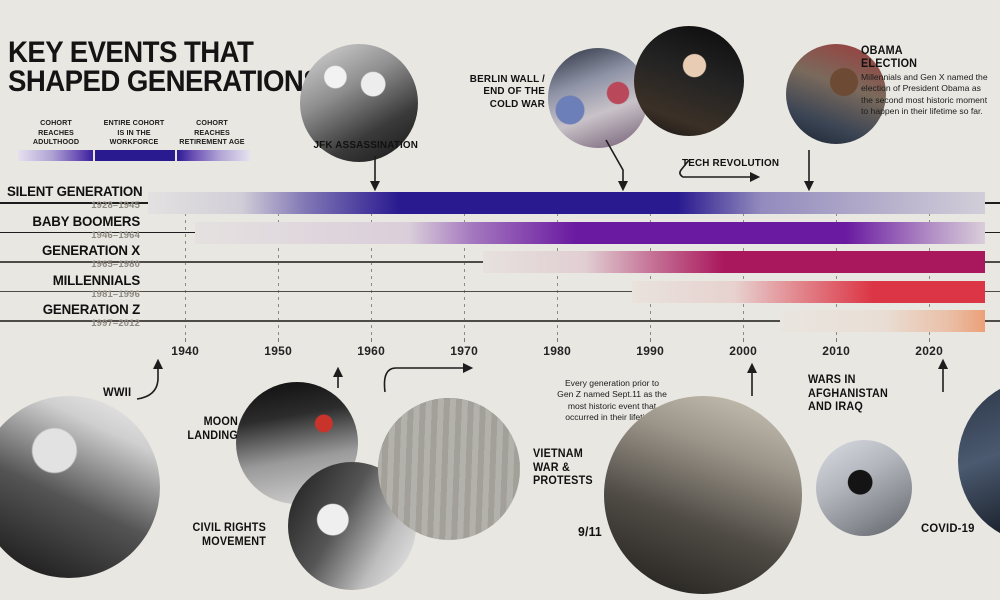  I want to click on generation-name: GENERATION X, so click(91, 250).